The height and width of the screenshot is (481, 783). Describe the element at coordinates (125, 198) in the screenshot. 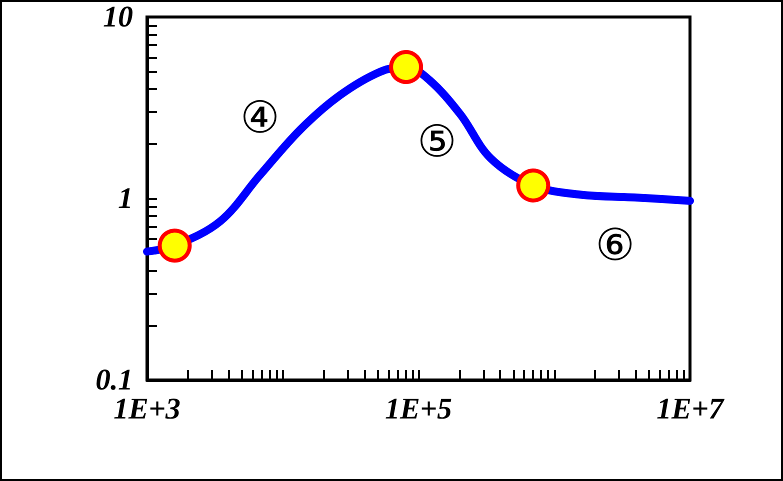

I see `y-tick-label: 1` at that location.